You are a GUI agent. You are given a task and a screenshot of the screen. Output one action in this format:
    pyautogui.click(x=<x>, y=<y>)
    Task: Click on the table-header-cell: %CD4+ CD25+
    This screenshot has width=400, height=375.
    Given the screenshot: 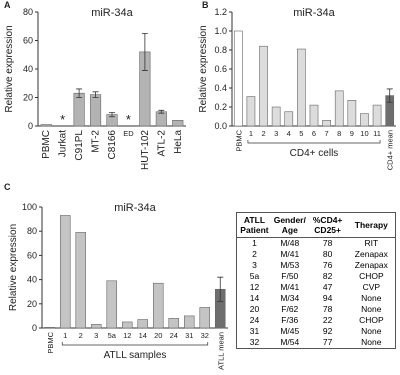 What is the action you would take?
    pyautogui.click(x=327, y=225)
    